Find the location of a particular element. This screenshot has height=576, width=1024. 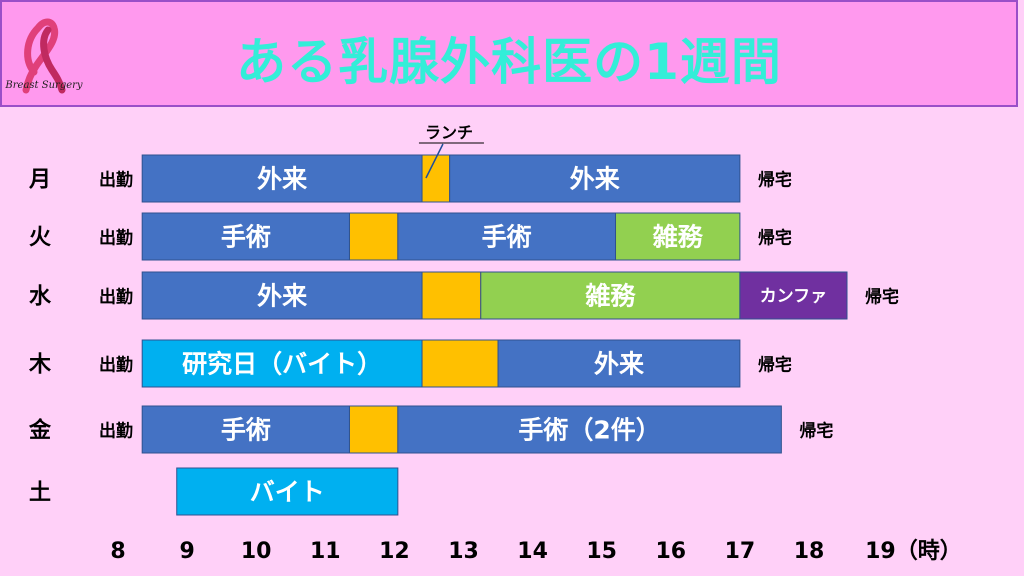

lunch-annotation: ランチ is located at coordinates (449, 132).